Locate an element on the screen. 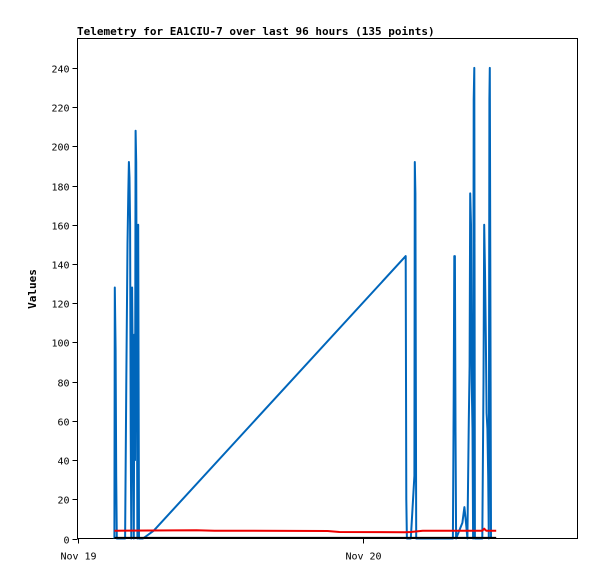 The width and height of the screenshot is (597, 579). y-axis: 0 20 40 60 80 100 120 140 160 180 200 220 240 is located at coordinates (64, 306).